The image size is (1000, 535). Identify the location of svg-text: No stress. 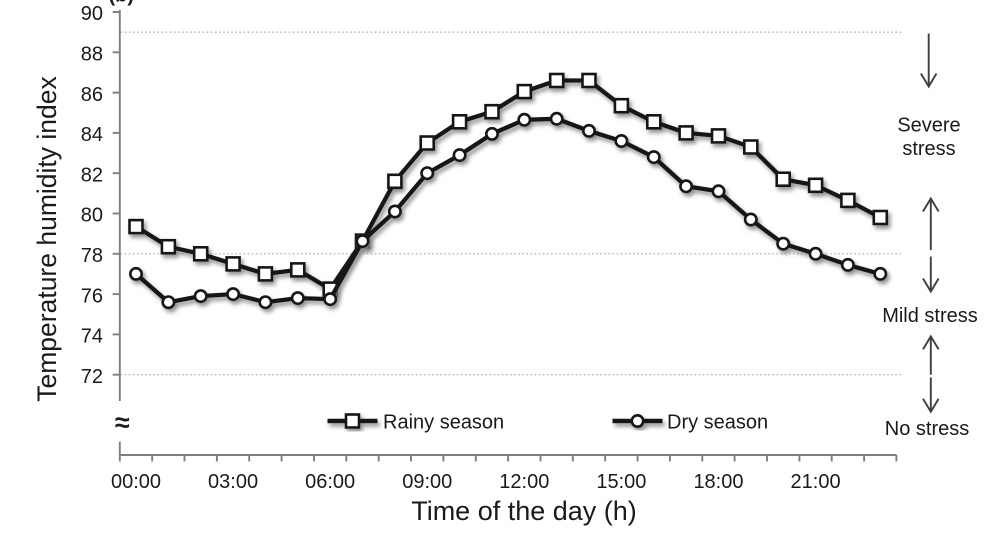
(927, 429).